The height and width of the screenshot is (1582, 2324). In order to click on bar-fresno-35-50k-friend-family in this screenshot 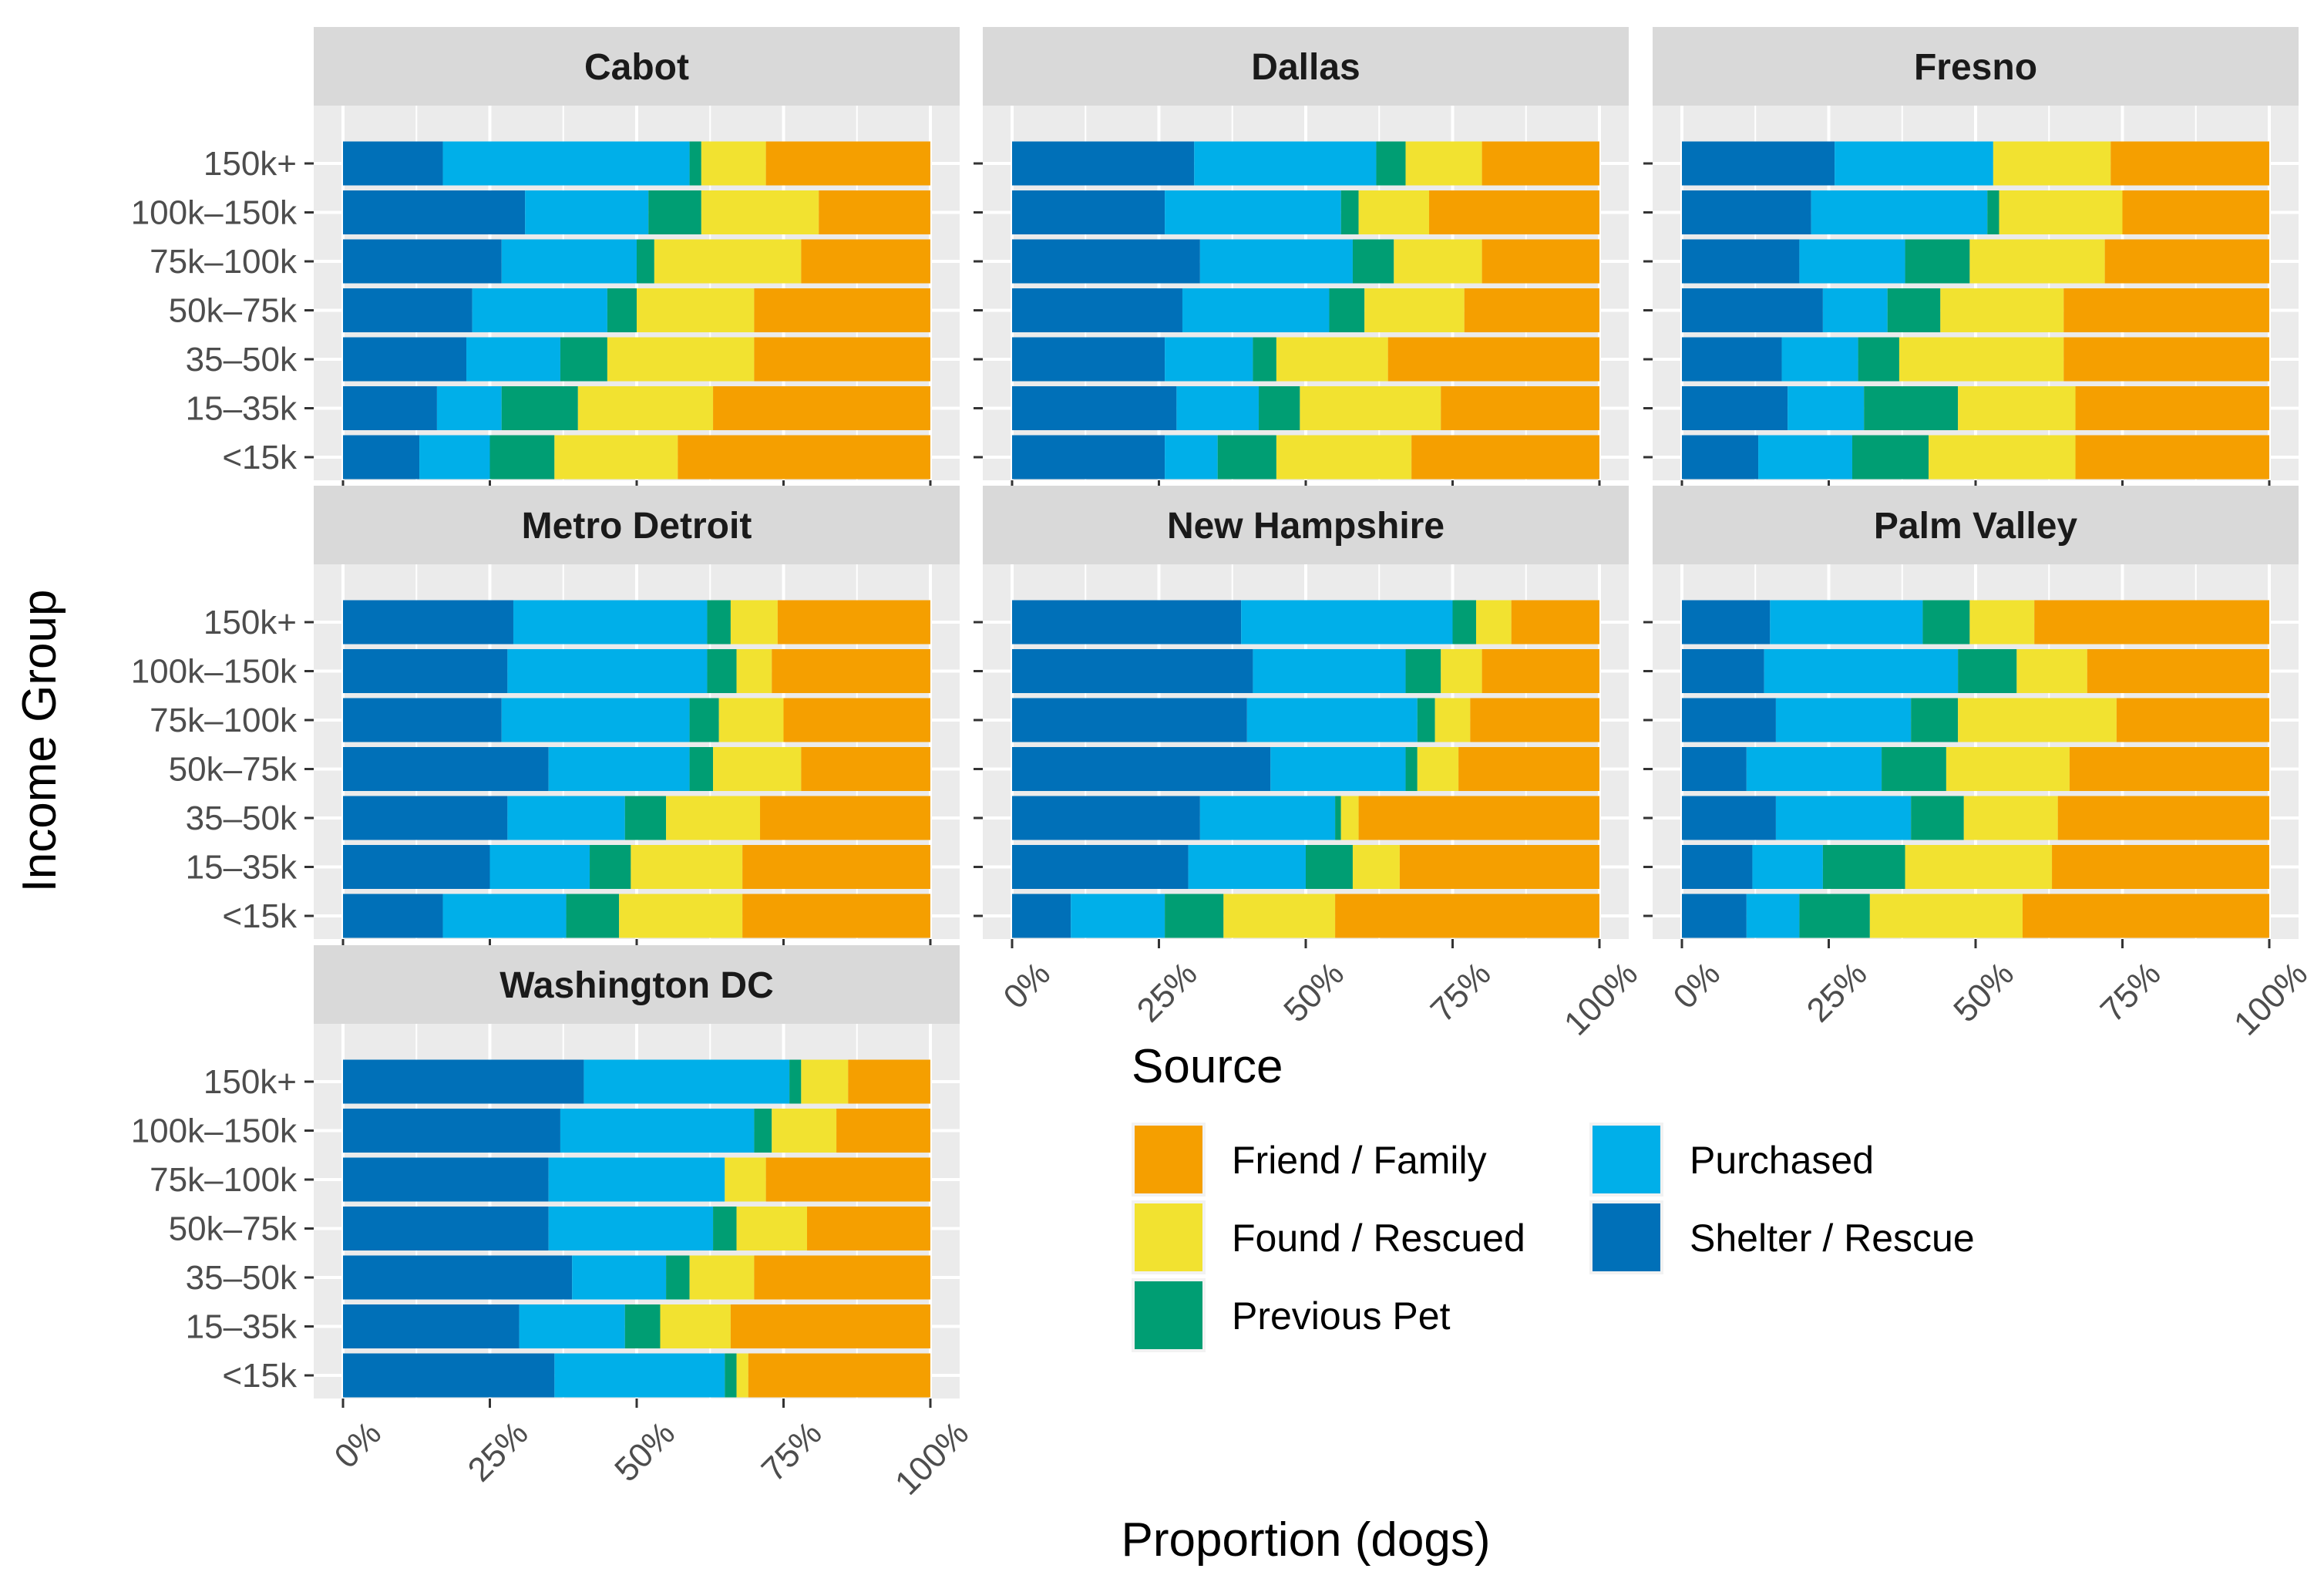, I will do `click(2166, 359)`.